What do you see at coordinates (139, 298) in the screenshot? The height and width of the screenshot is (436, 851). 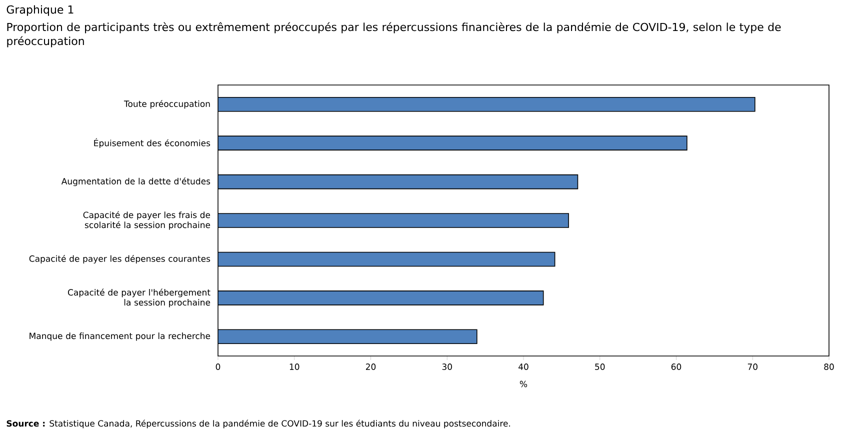 I see `y-tick-label: Capacité de payer l'hébergement la session prochaine` at bounding box center [139, 298].